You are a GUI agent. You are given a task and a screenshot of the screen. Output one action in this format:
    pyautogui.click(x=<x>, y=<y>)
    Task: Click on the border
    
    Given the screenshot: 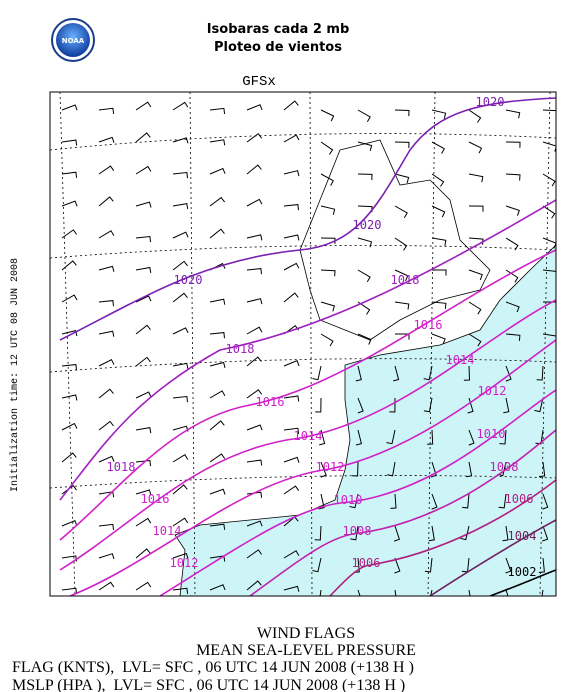 What is the action you would take?
    pyautogui.click(x=395, y=240)
    